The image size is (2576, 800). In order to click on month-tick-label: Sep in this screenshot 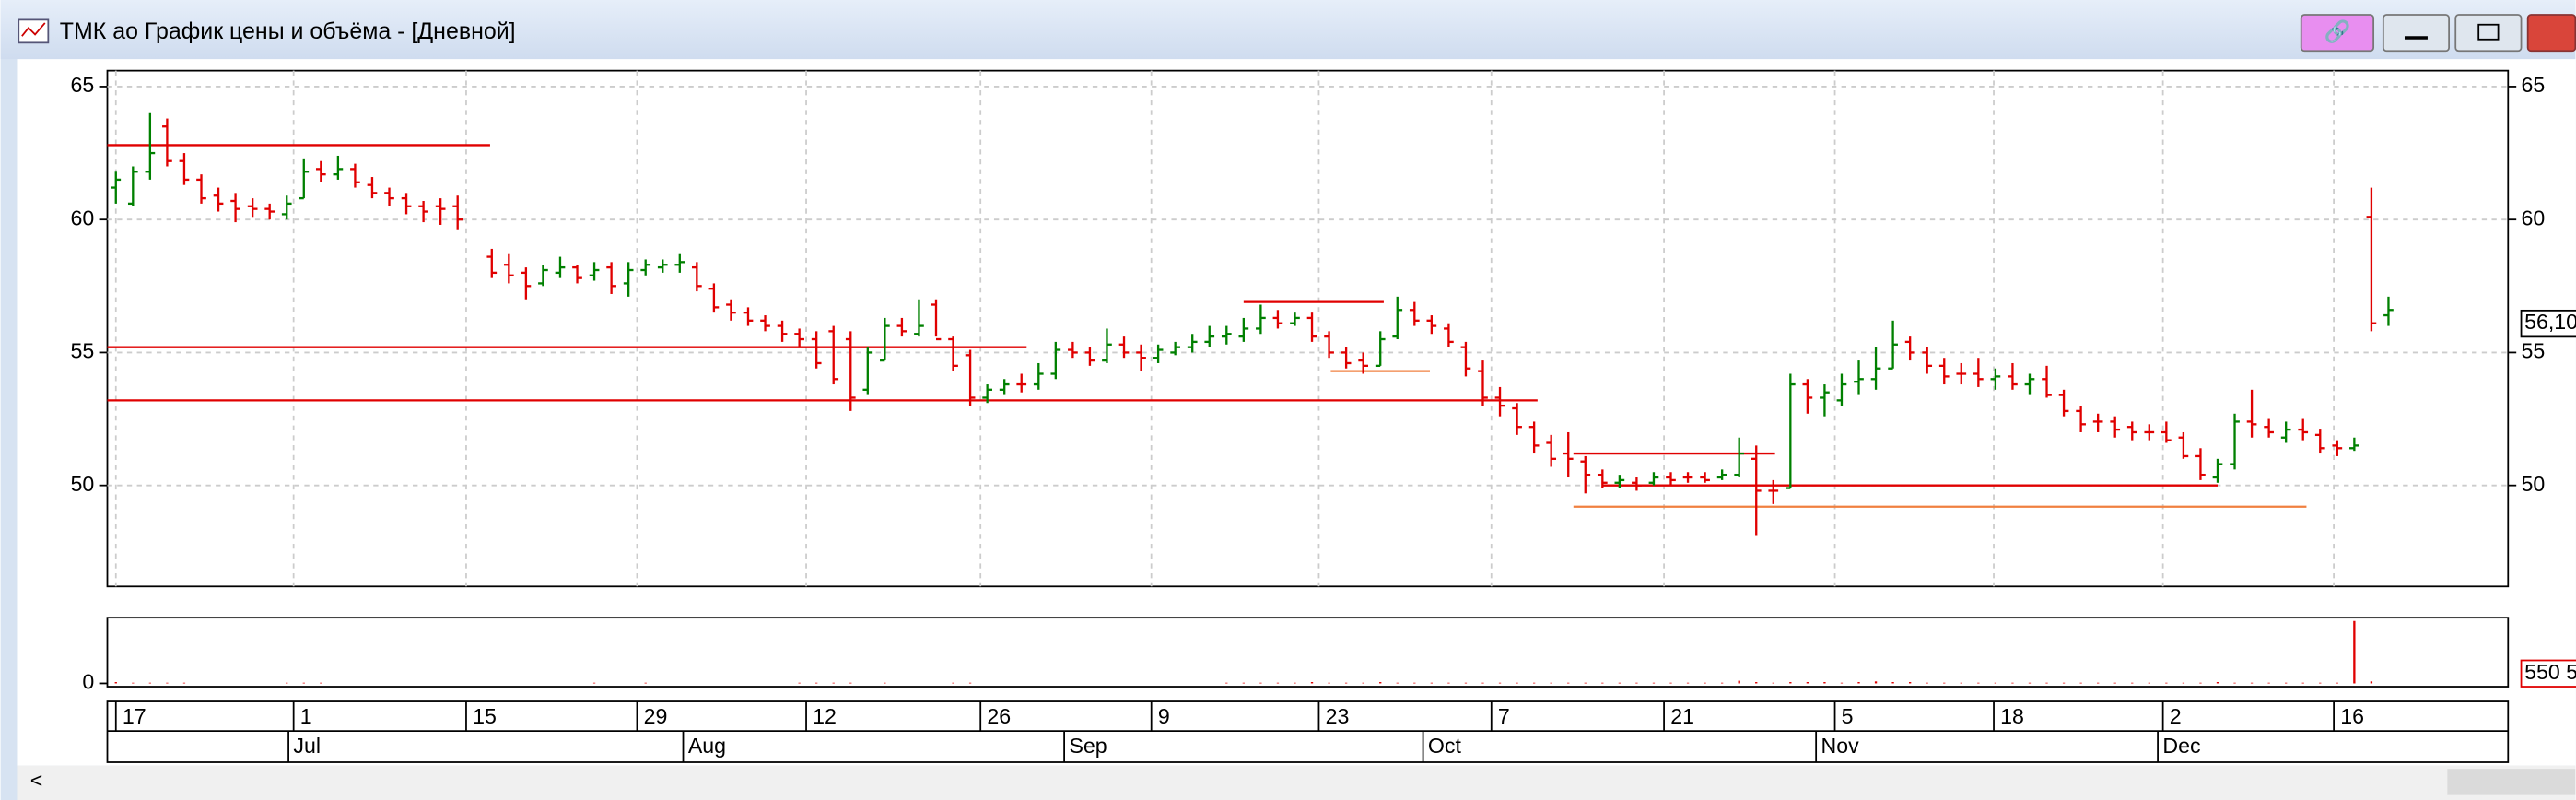, I will do `click(1088, 746)`.